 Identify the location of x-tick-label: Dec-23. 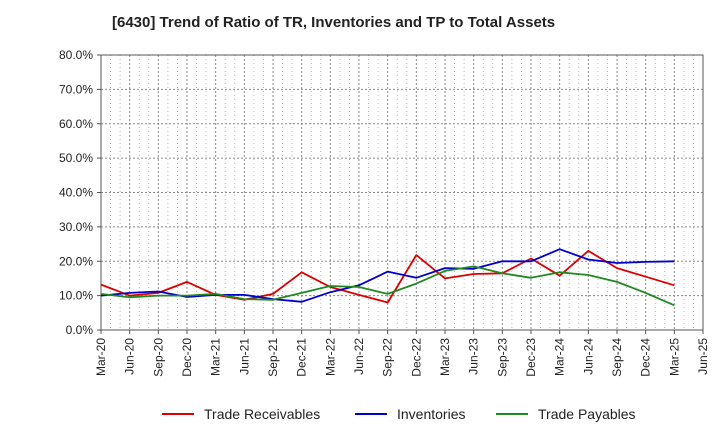
(531, 357).